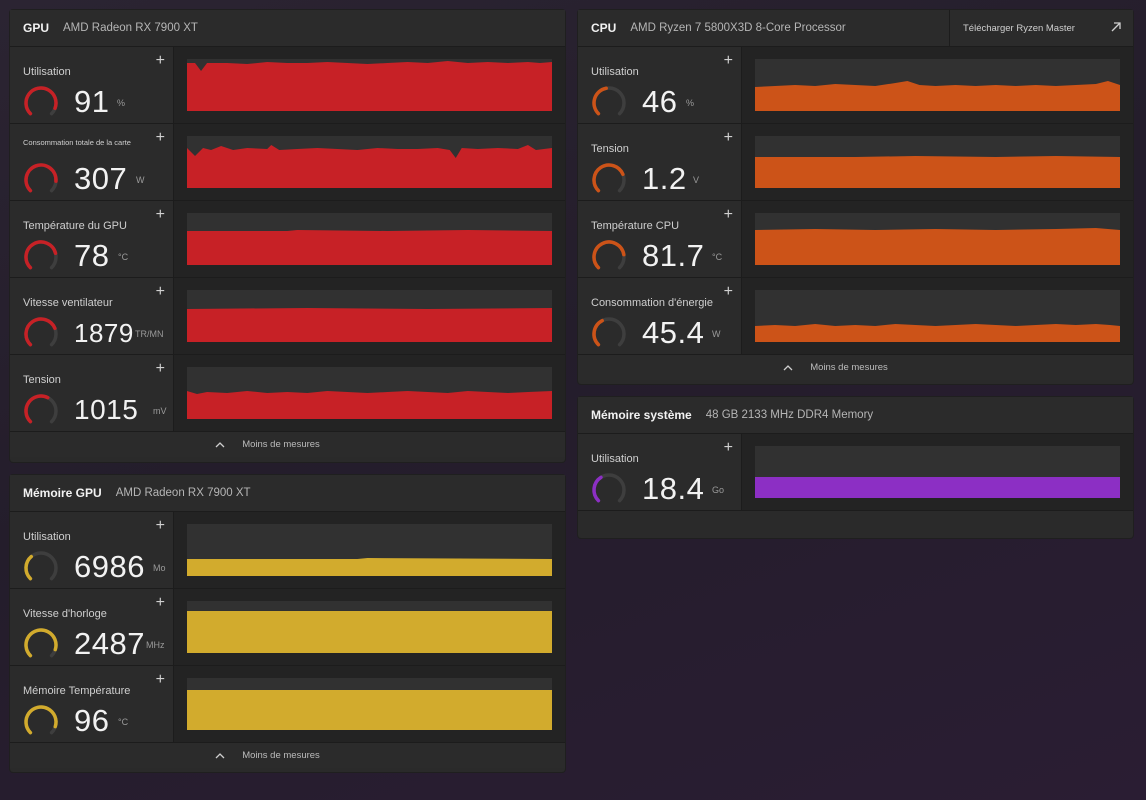  What do you see at coordinates (664, 178) in the screenshot?
I see `metric-value: 1.2` at bounding box center [664, 178].